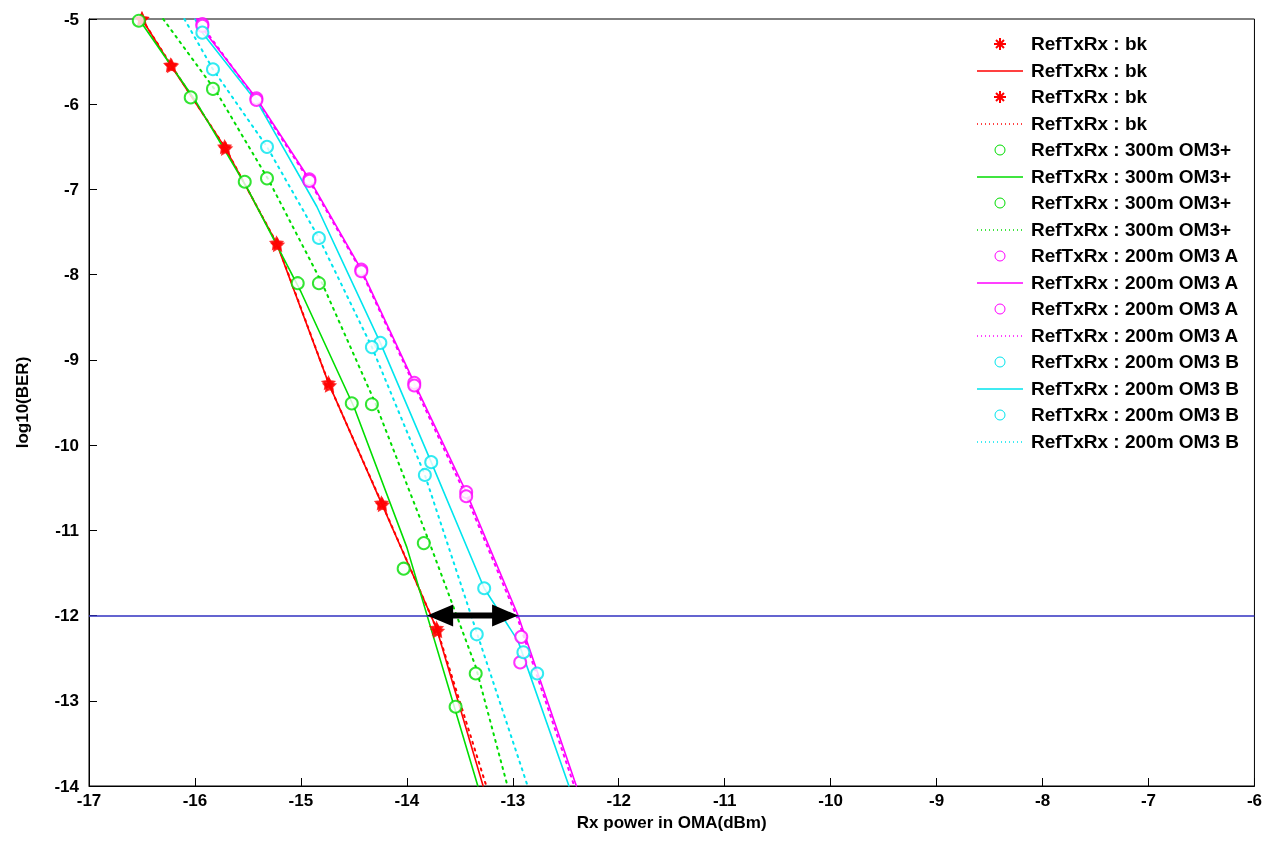 The height and width of the screenshot is (851, 1265). I want to click on x-tick-label: -13, so click(513, 800).